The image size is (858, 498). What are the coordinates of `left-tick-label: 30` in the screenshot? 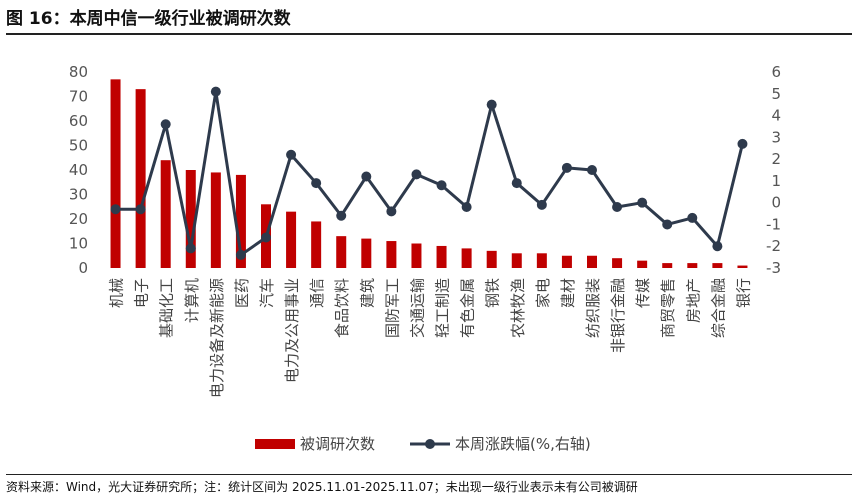 It's located at (78, 195).